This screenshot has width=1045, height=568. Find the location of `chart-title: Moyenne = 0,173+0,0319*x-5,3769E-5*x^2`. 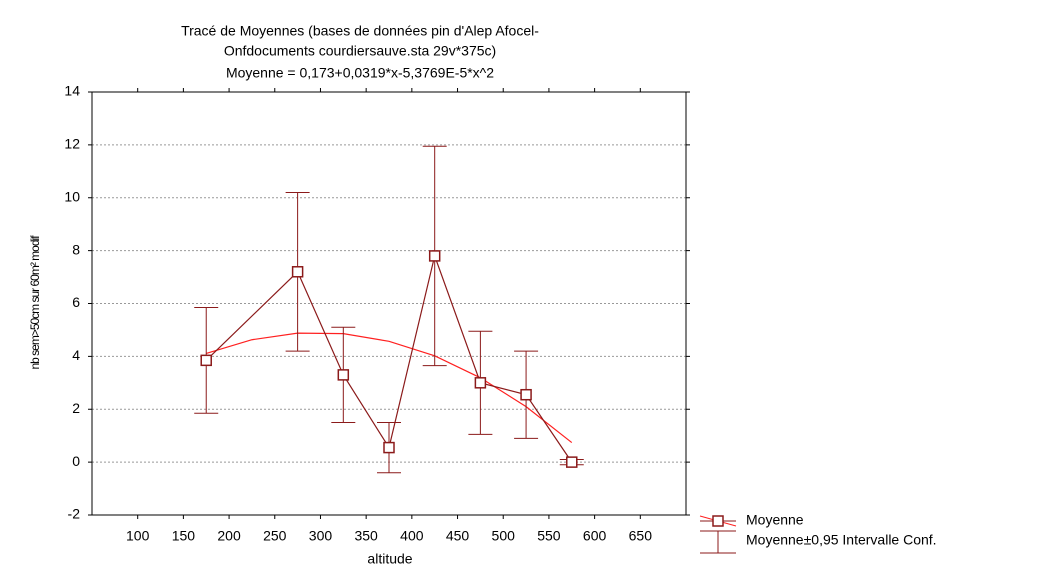

chart-title: Moyenne = 0,173+0,0319*x-5,3769E-5*x^2 is located at coordinates (360, 73).